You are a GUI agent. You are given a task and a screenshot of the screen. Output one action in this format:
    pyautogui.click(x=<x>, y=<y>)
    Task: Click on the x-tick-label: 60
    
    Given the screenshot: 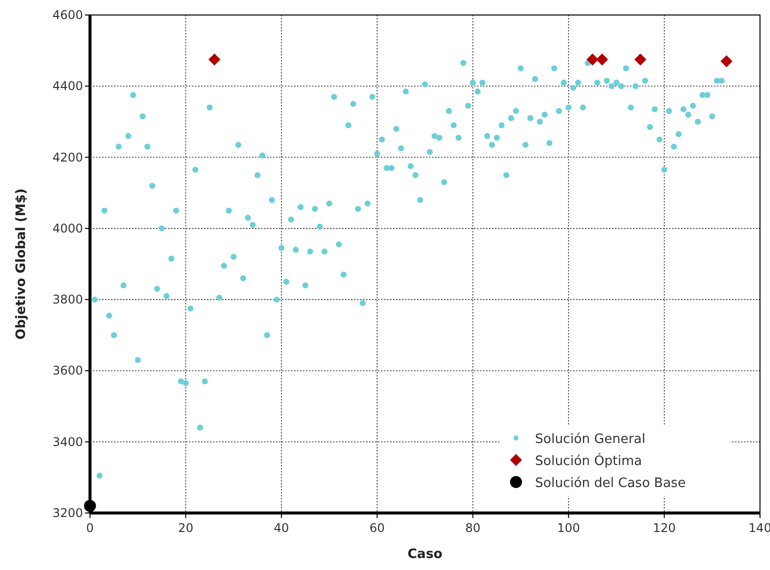 What is the action you would take?
    pyautogui.click(x=377, y=528)
    